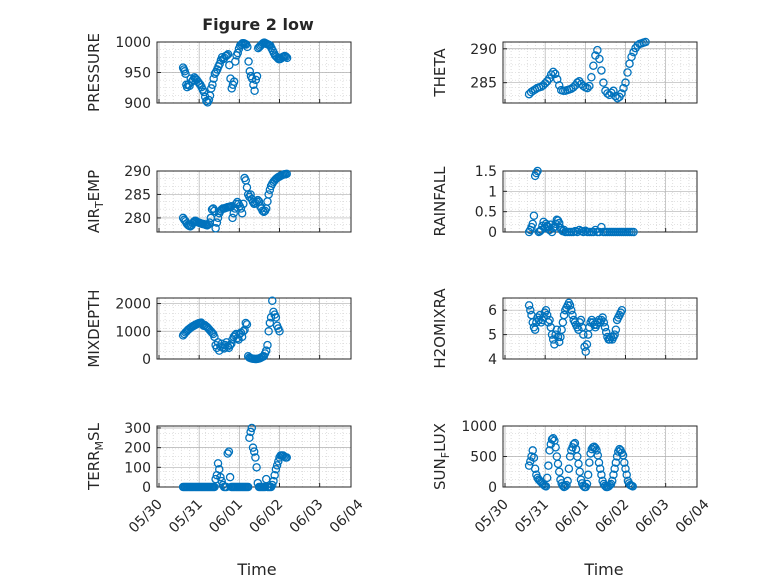 The image size is (778, 583). Describe the element at coordinates (440, 201) in the screenshot. I see `y-axis-label: RAINFALL` at that location.